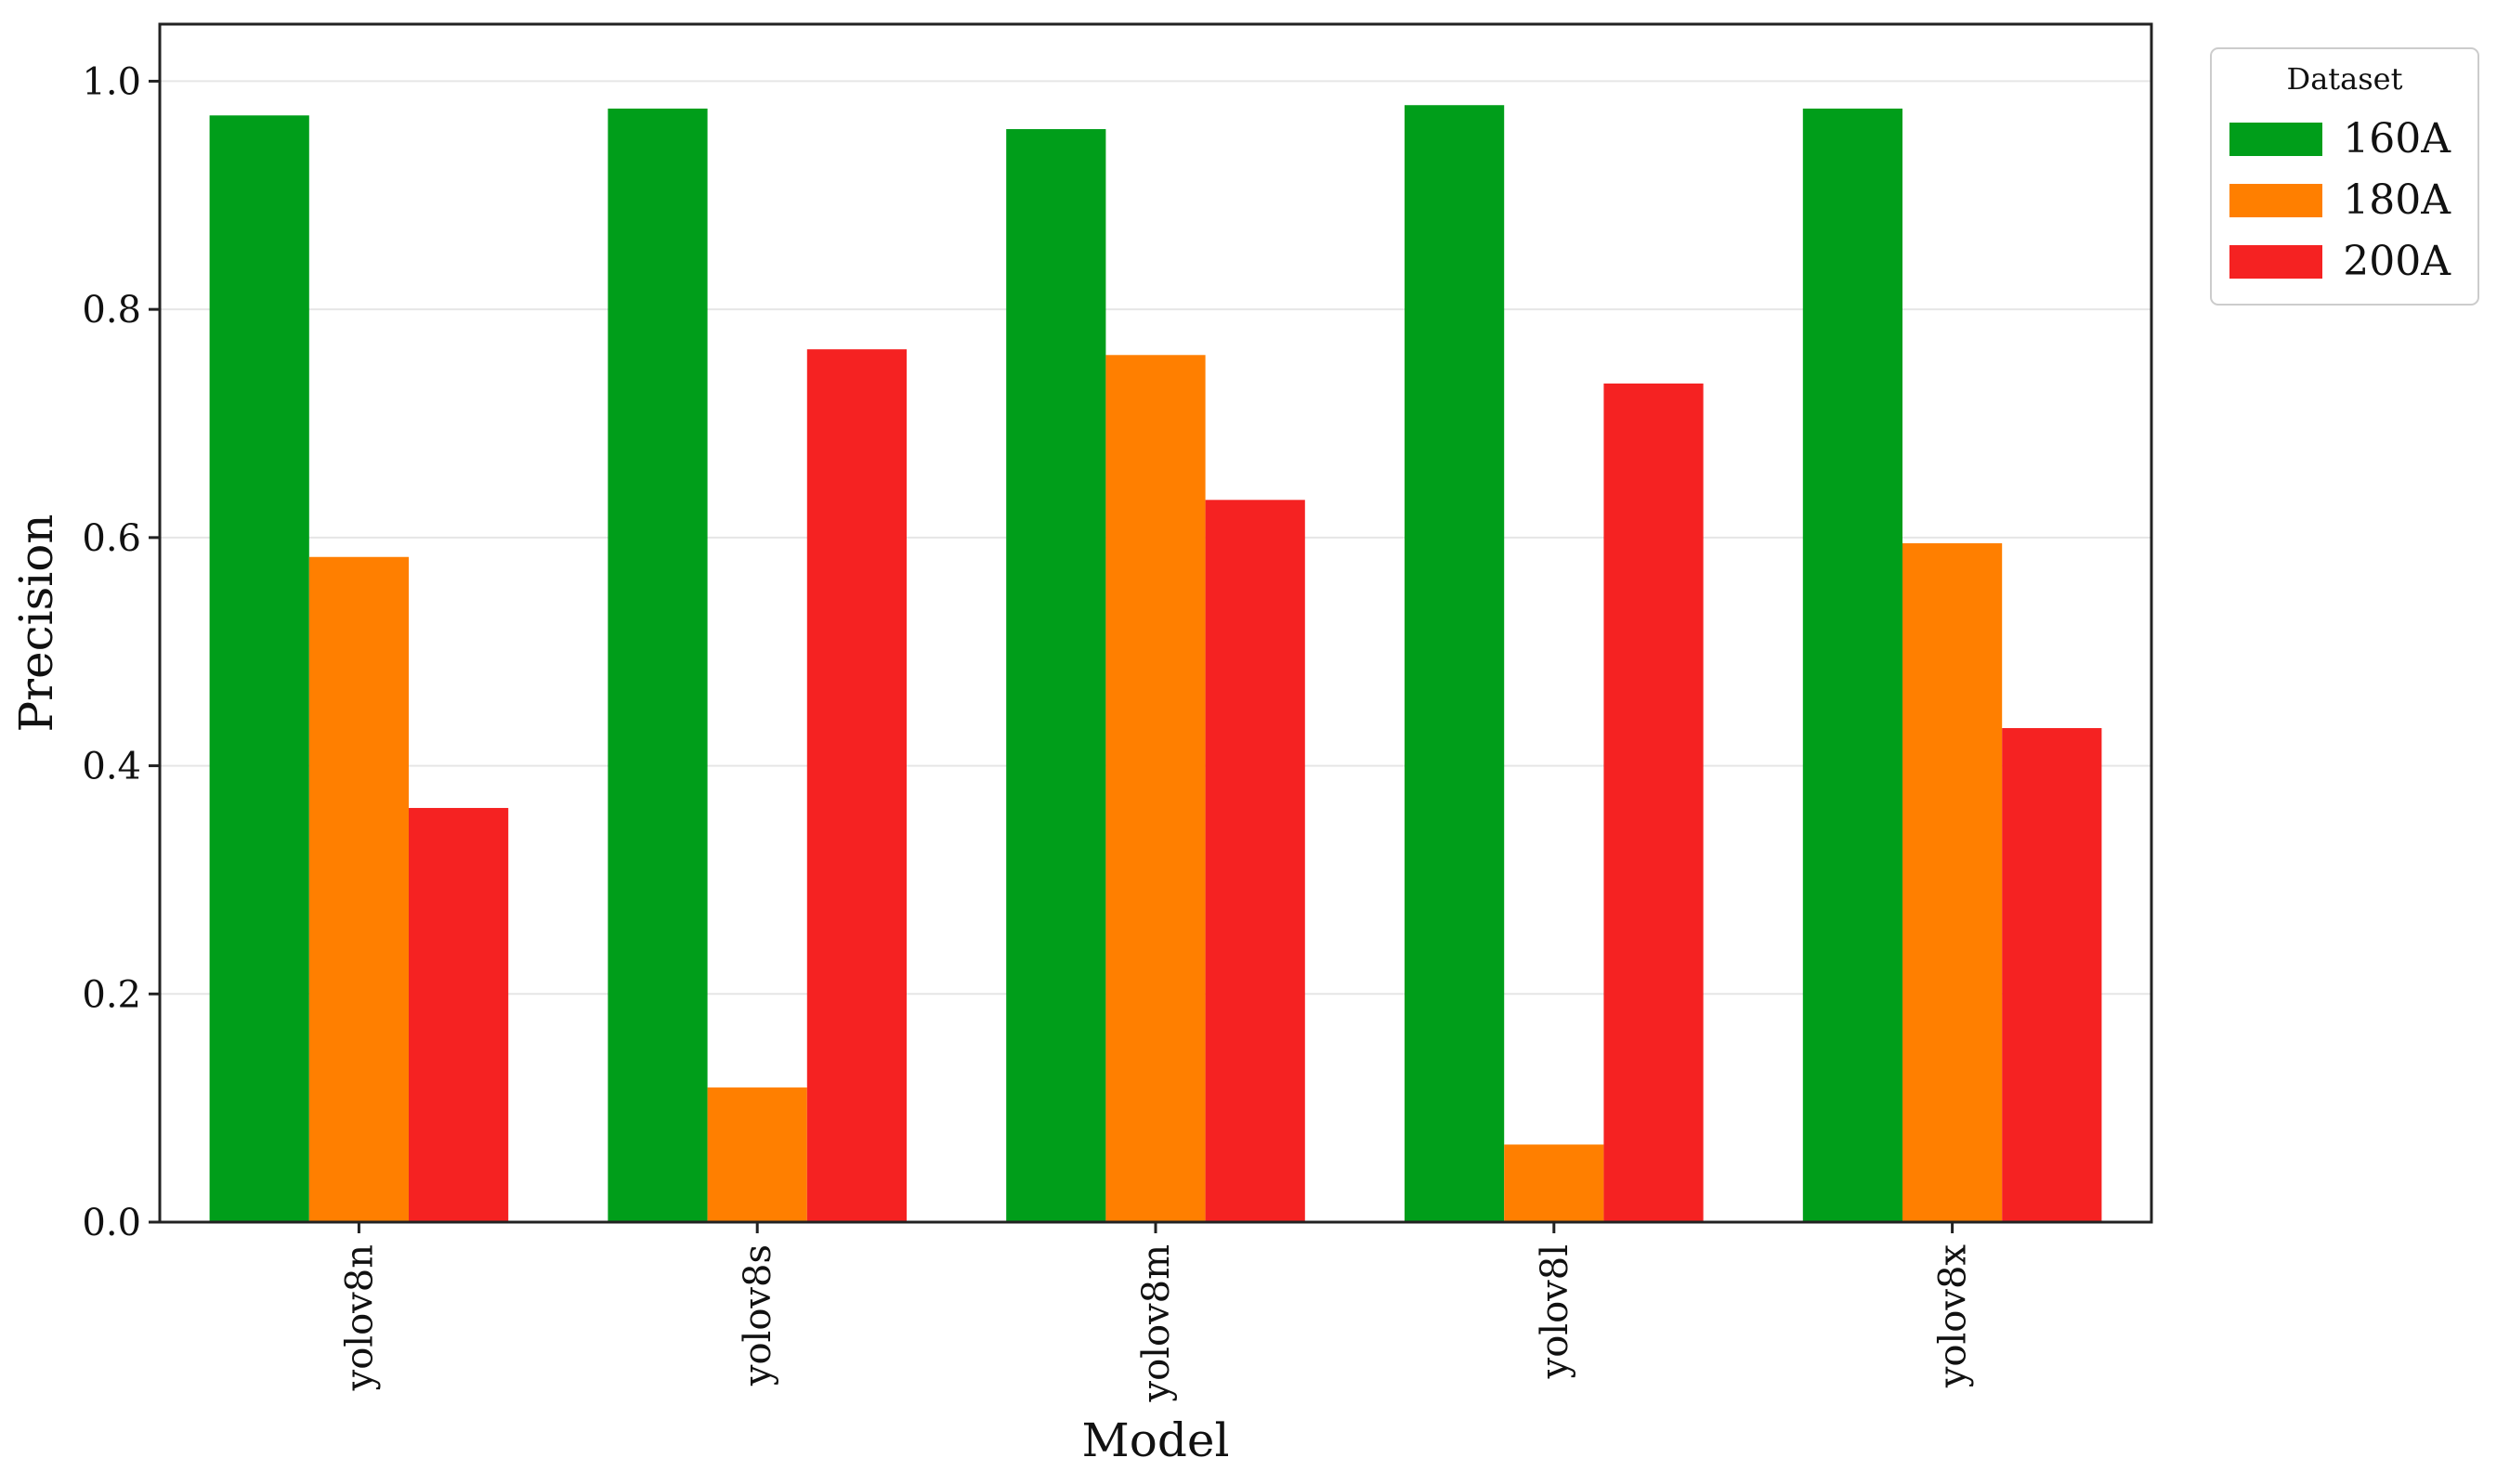 This screenshot has height=1484, width=2497. Describe the element at coordinates (2052, 975) in the screenshot. I see `bar-200A-yolov8x` at that location.